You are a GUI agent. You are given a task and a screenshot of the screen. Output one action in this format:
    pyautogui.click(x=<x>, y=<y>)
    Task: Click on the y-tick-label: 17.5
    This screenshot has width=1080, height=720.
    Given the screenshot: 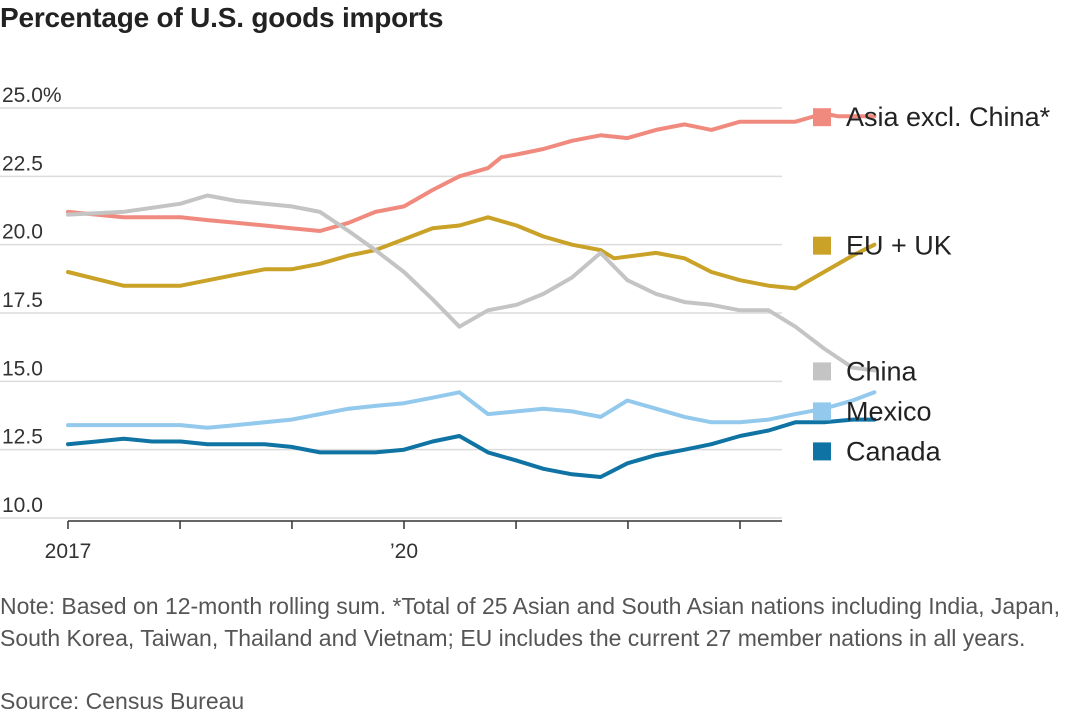 What is the action you would take?
    pyautogui.click(x=22, y=300)
    